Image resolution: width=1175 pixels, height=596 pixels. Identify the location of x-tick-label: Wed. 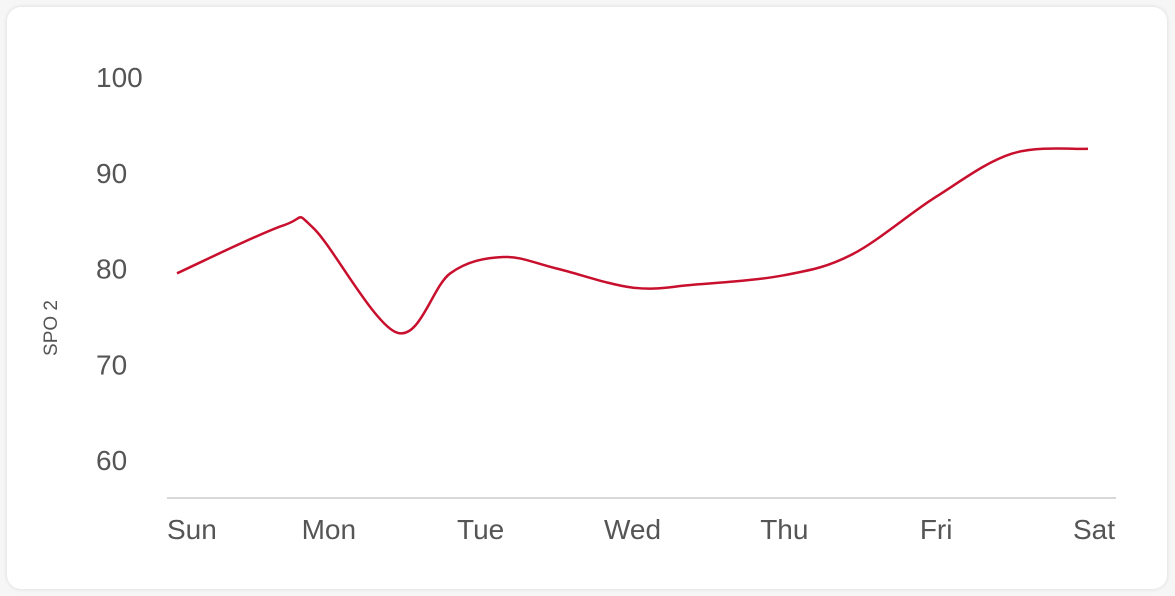
(632, 529).